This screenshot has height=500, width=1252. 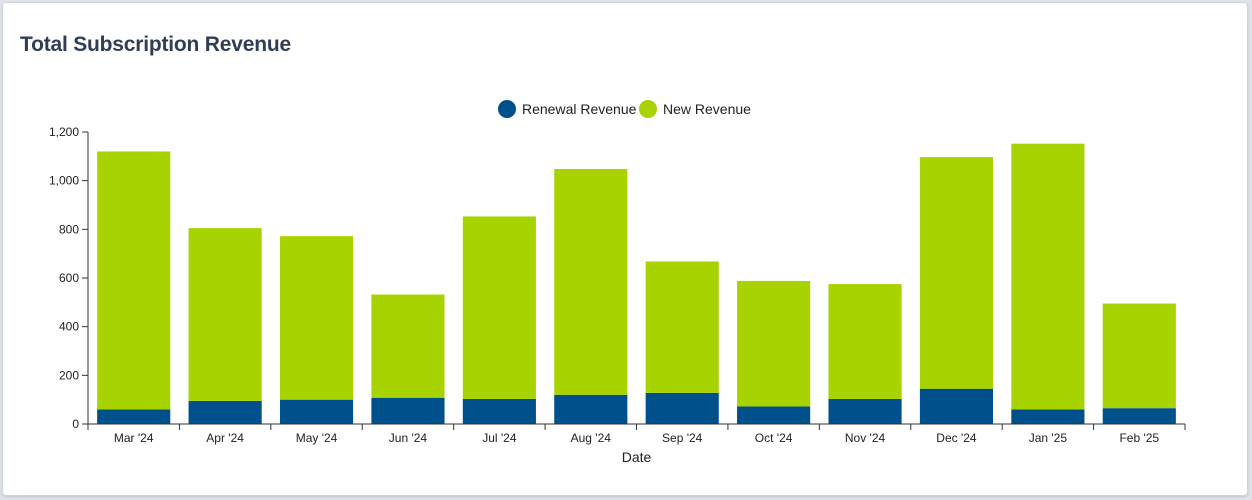 I want to click on x-tick-label: Nov '24, so click(x=865, y=438).